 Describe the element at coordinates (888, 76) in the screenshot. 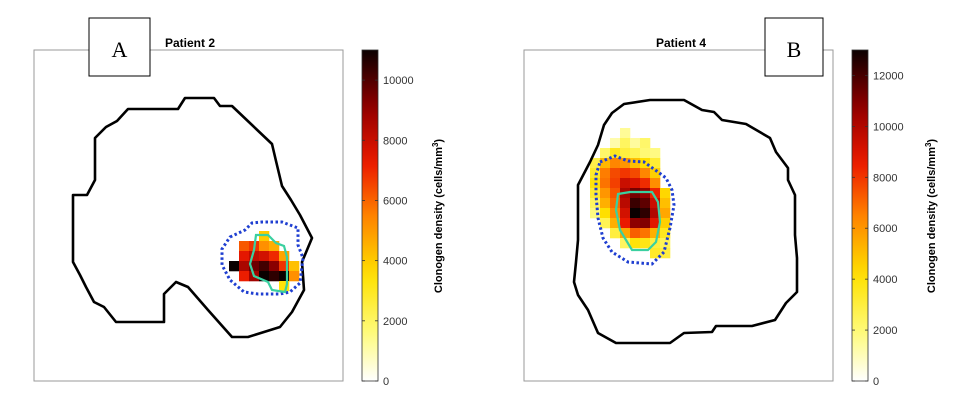

I see `colorbar-tick-label: 12000` at that location.